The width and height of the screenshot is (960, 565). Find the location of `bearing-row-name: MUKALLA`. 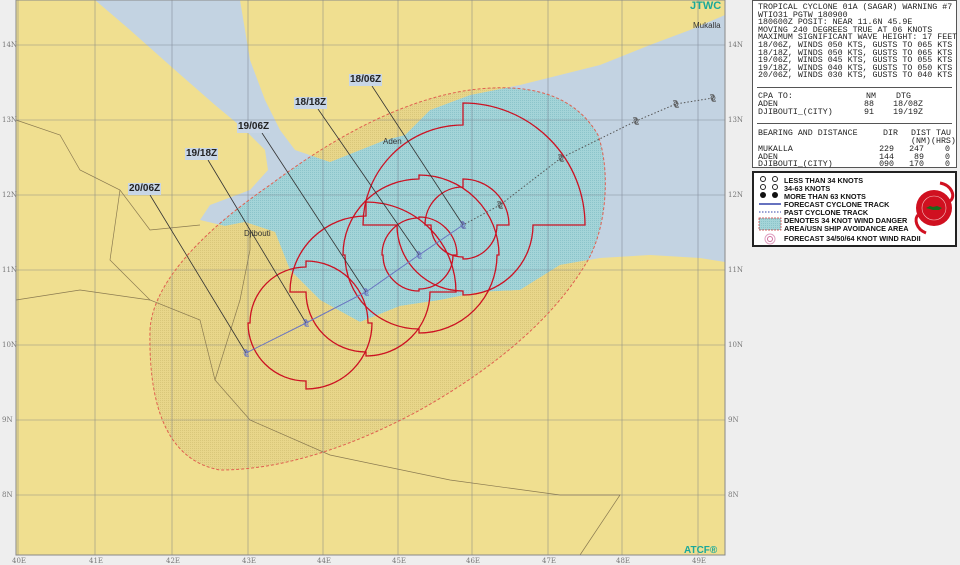

bearing-row-name: MUKALLA is located at coordinates (775, 149).